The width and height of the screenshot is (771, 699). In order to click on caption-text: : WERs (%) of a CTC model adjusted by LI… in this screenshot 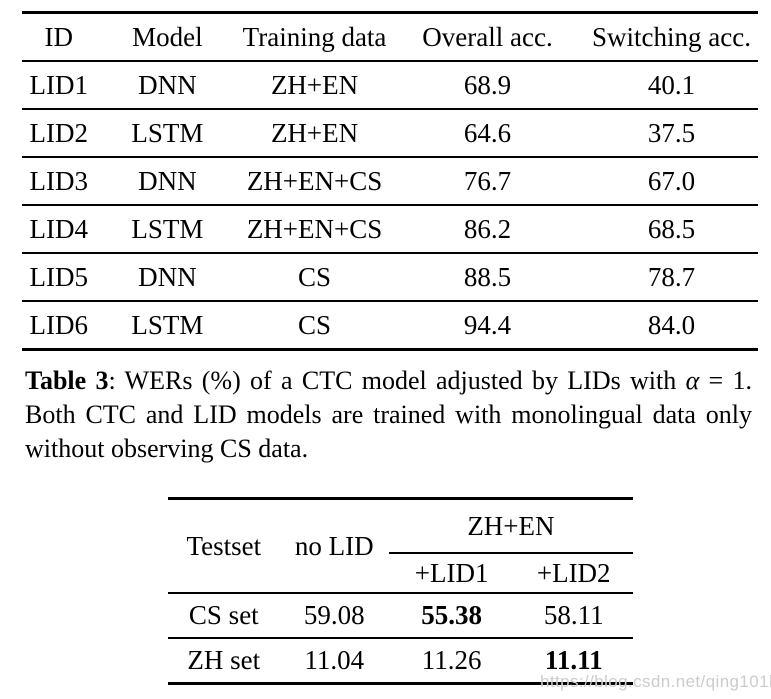, I will do `click(397, 380)`.